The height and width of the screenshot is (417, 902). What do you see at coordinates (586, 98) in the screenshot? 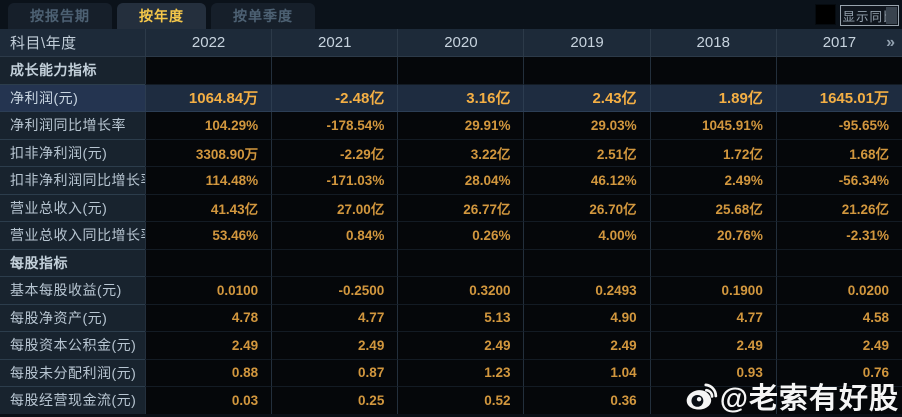
I see `cell-value: 2.43亿` at bounding box center [586, 98].